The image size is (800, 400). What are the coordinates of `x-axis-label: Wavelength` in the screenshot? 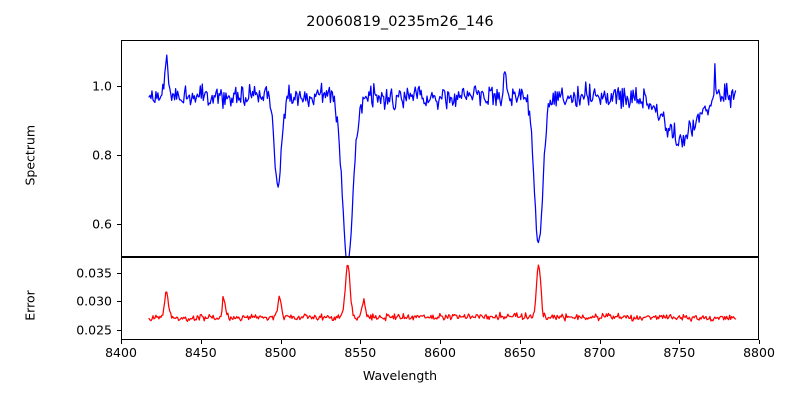 It's located at (400, 375).